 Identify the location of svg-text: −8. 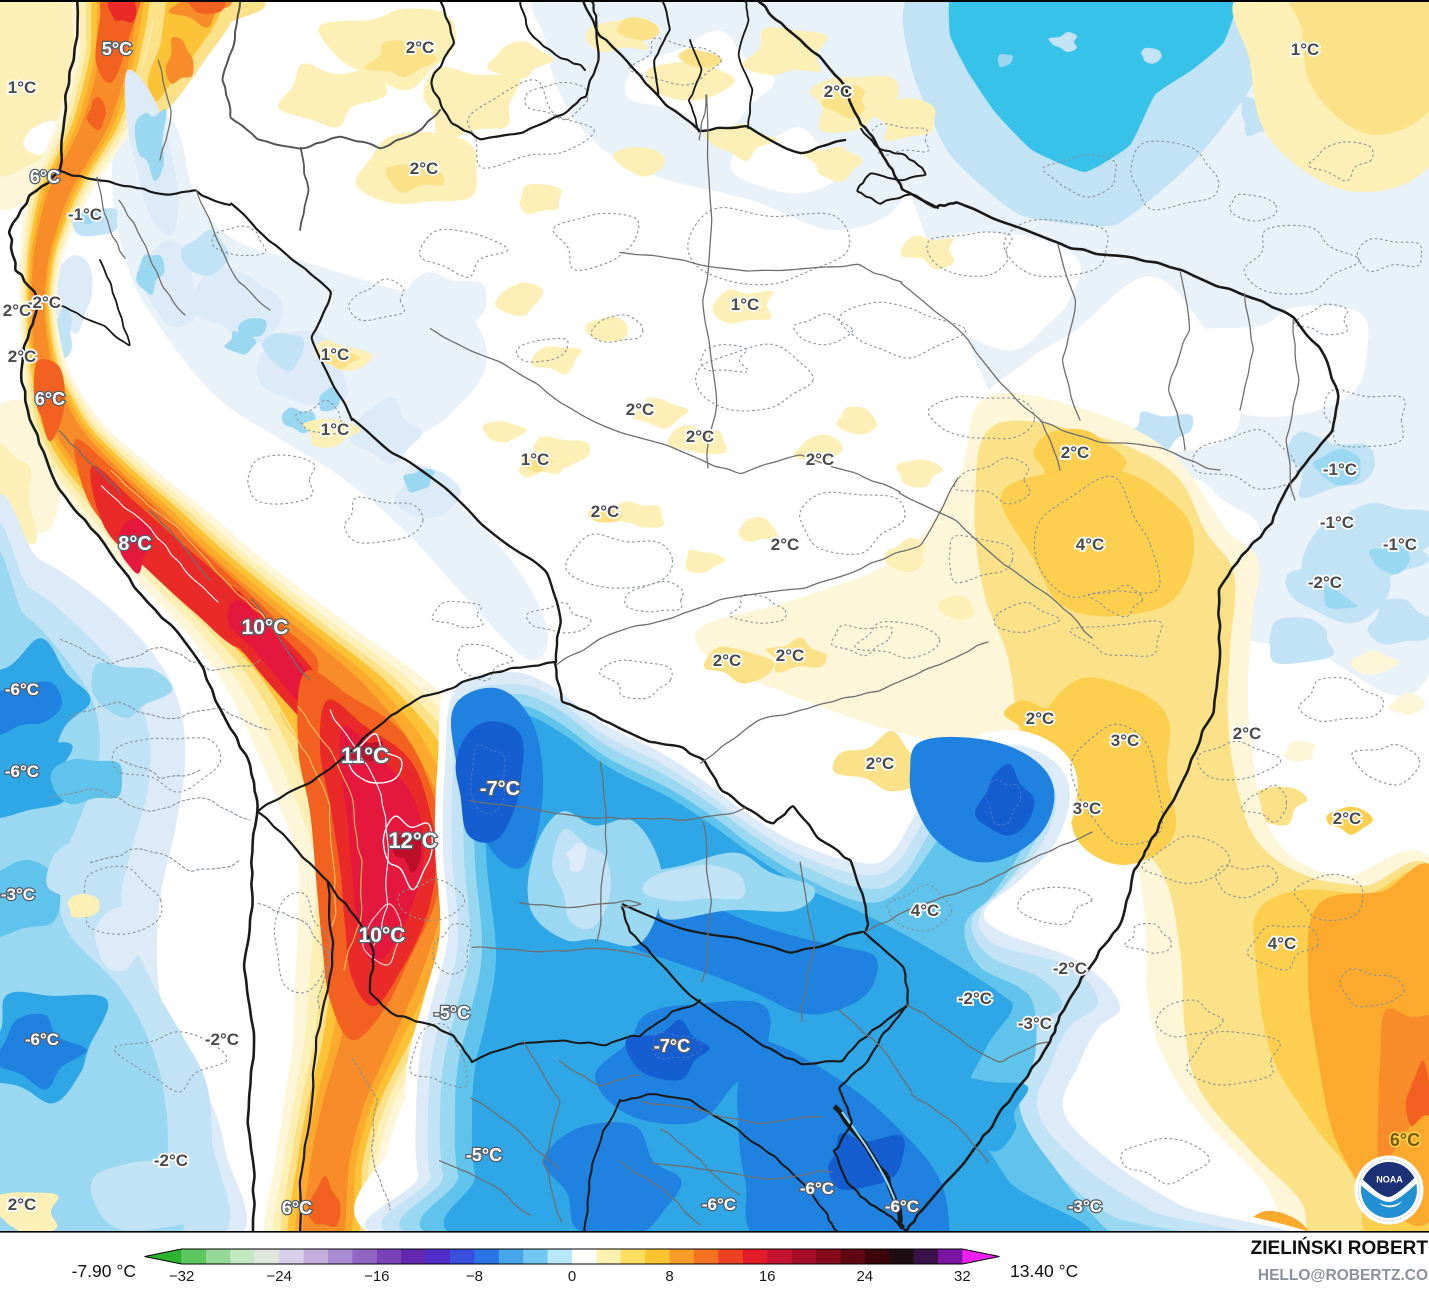
(474, 1276).